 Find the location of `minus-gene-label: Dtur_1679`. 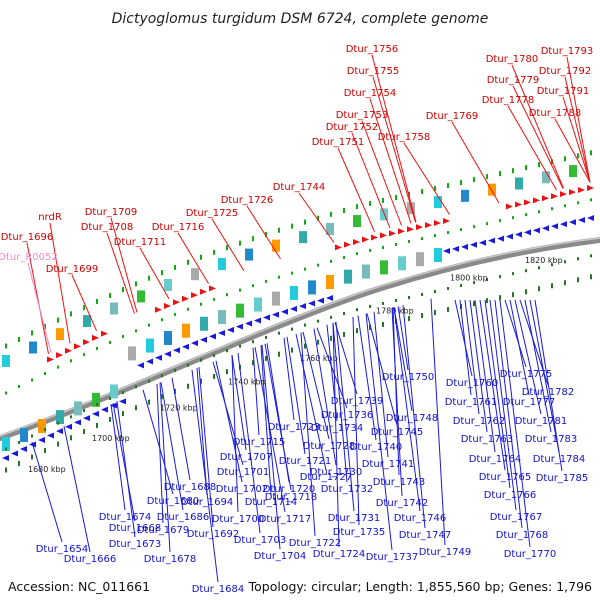

minus-gene-label: Dtur_1679 is located at coordinates (163, 530).